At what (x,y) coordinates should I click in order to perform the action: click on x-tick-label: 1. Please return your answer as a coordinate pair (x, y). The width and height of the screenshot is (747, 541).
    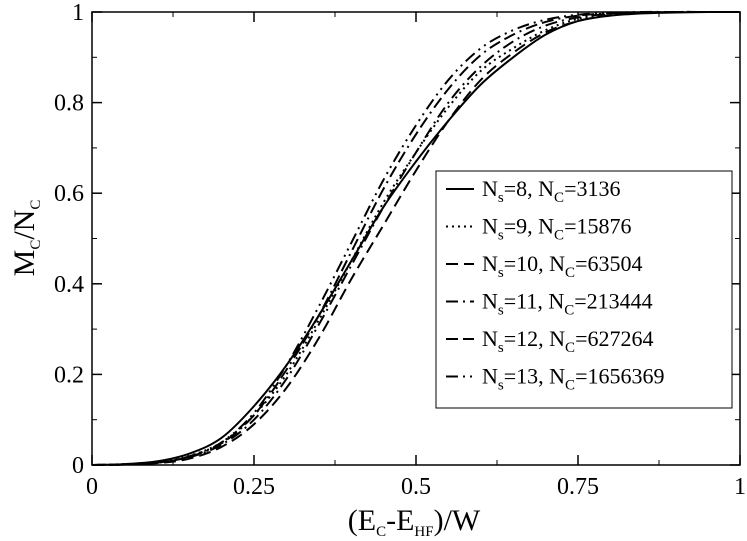
    Looking at the image, I should click on (740, 487).